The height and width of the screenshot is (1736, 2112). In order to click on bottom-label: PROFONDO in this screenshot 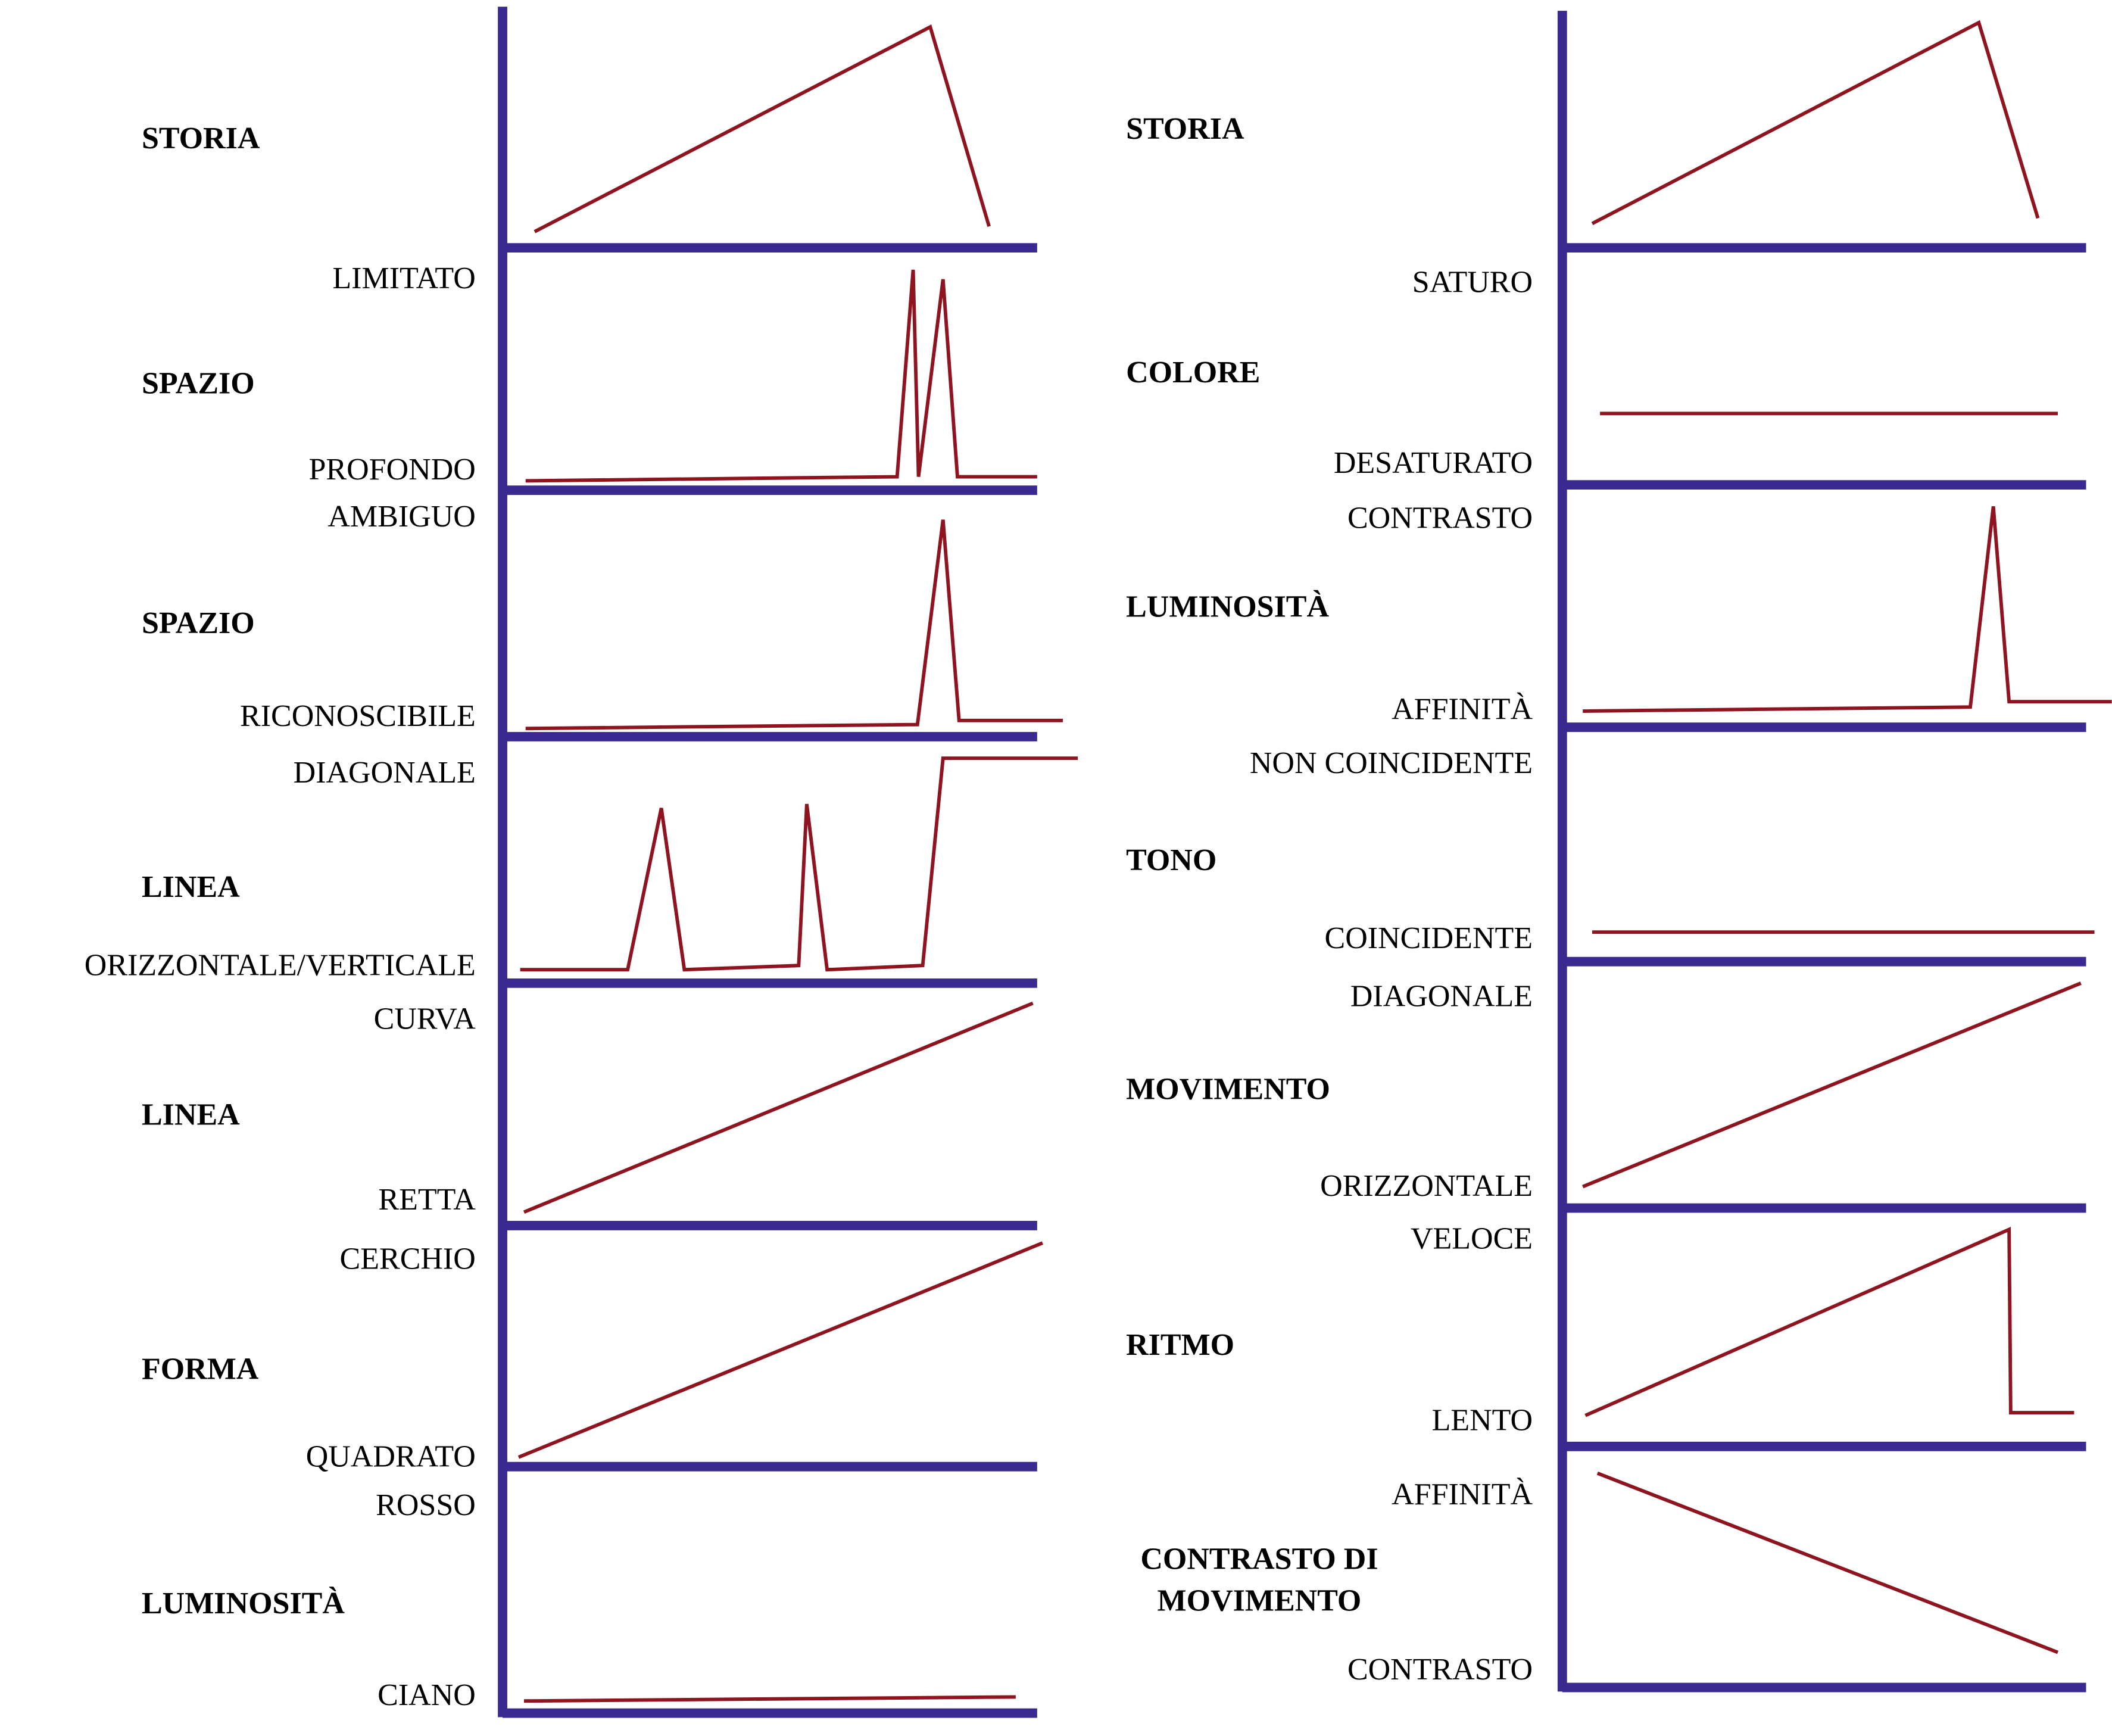, I will do `click(393, 470)`.